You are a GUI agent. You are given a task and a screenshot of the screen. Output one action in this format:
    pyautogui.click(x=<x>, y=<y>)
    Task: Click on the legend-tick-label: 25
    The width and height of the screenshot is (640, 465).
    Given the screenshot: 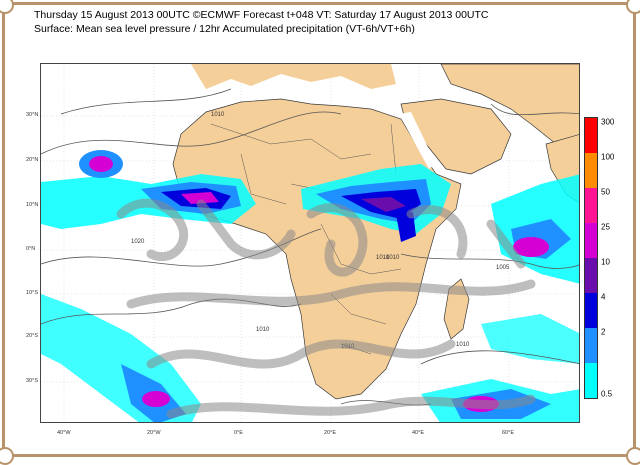 What is the action you would take?
    pyautogui.click(x=605, y=227)
    